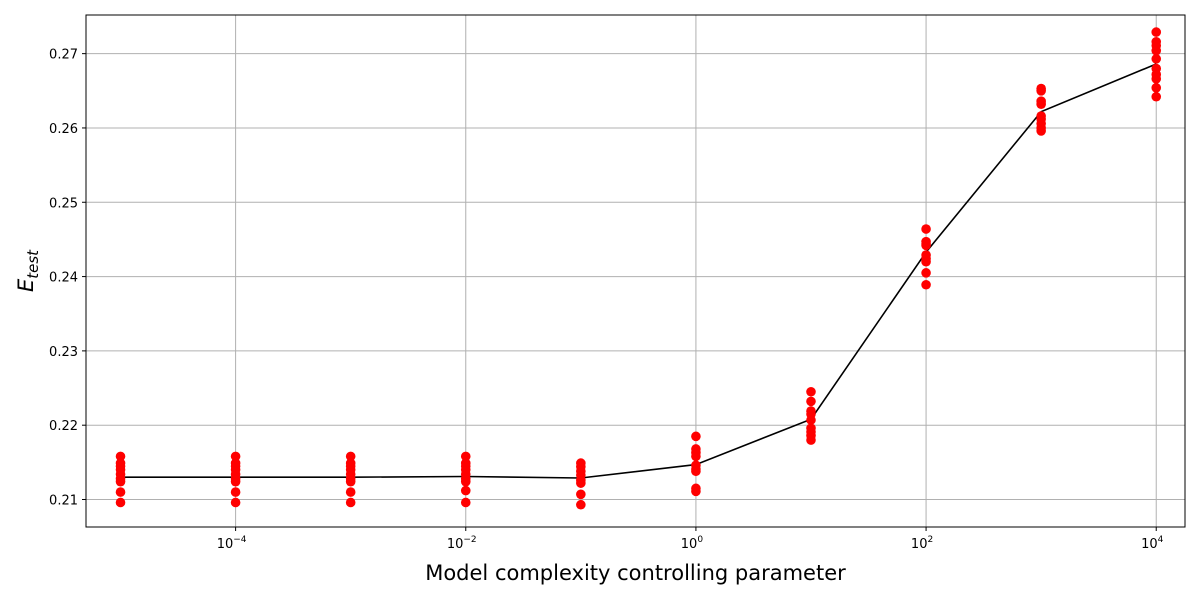 This screenshot has height=600, width=1200. I want to click on y-tick-label: 0.26, so click(63, 129).